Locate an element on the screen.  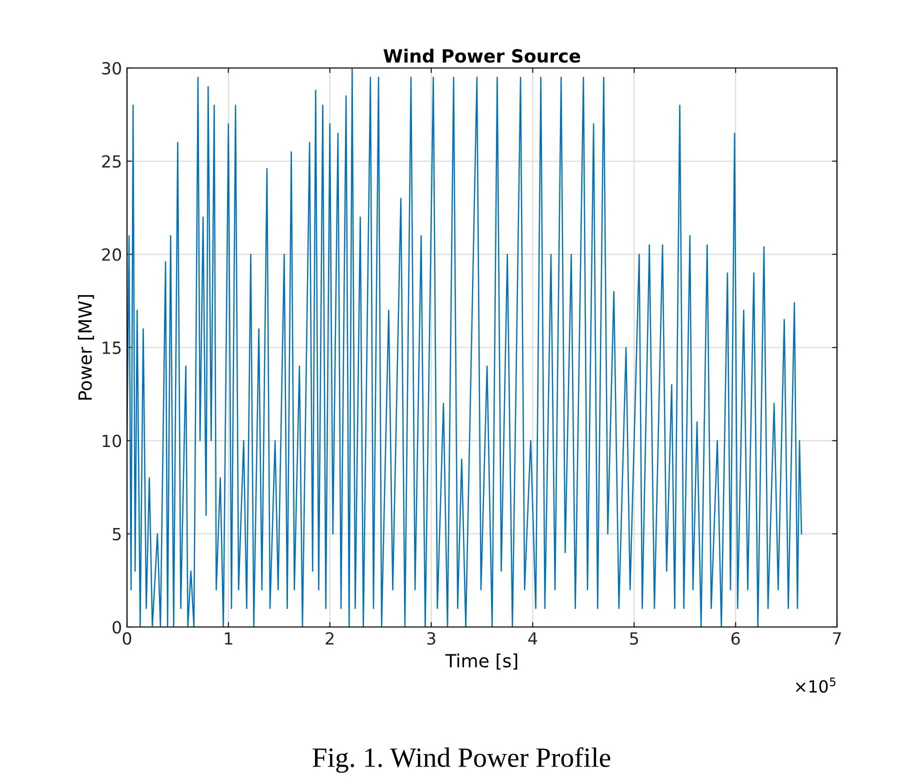
y-tick-label: 0 is located at coordinates (117, 627).